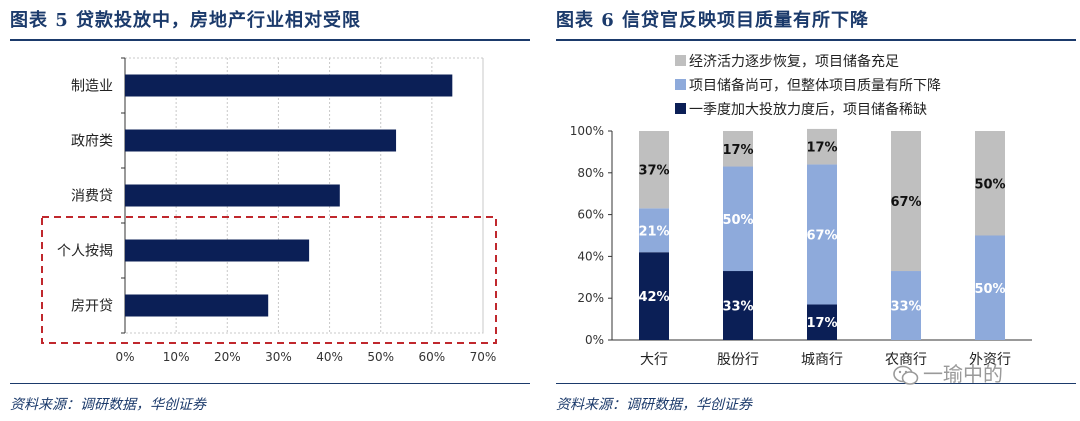 The width and height of the screenshot is (1080, 421). I want to click on legend-label: 项目储备尚可，但整体项目质量有所下降, so click(815, 85).